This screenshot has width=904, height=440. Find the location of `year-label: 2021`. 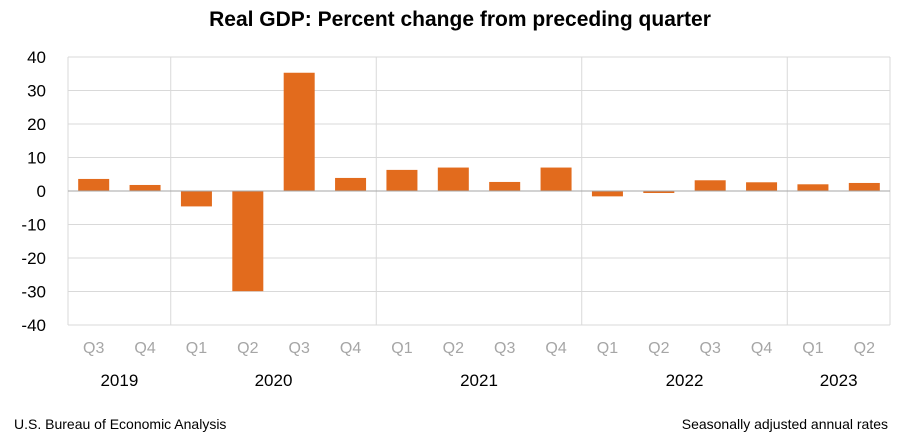

year-label: 2021 is located at coordinates (479, 380).